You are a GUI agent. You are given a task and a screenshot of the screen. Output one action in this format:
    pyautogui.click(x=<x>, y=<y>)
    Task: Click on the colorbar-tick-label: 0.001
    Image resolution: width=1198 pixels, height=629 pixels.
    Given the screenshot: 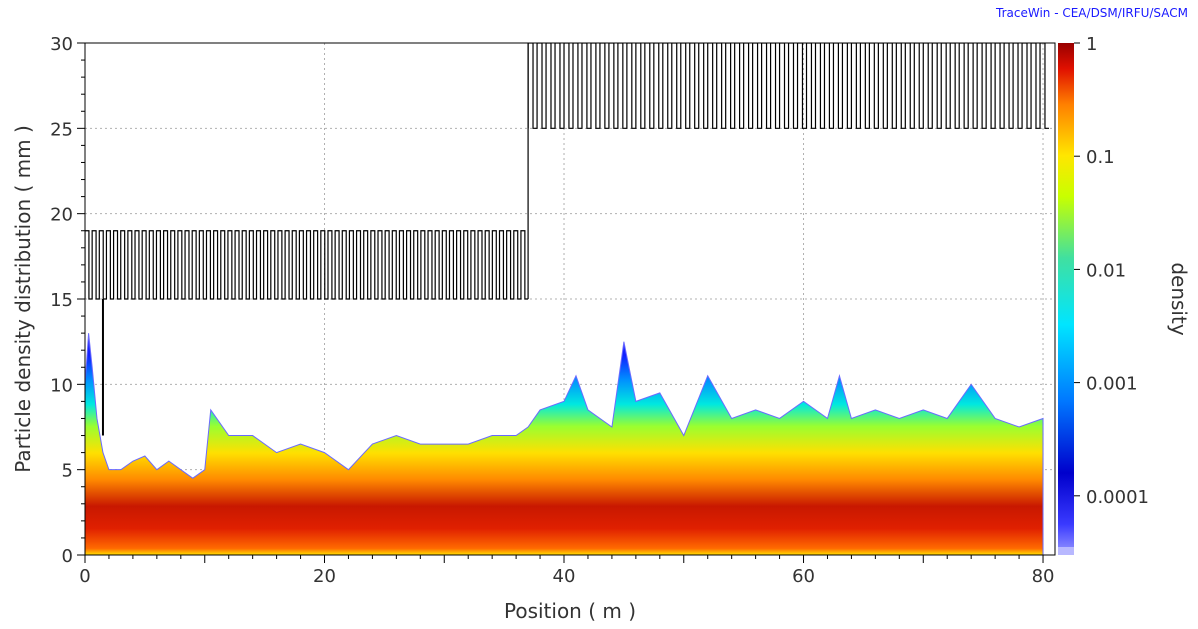 What is the action you would take?
    pyautogui.click(x=1112, y=384)
    